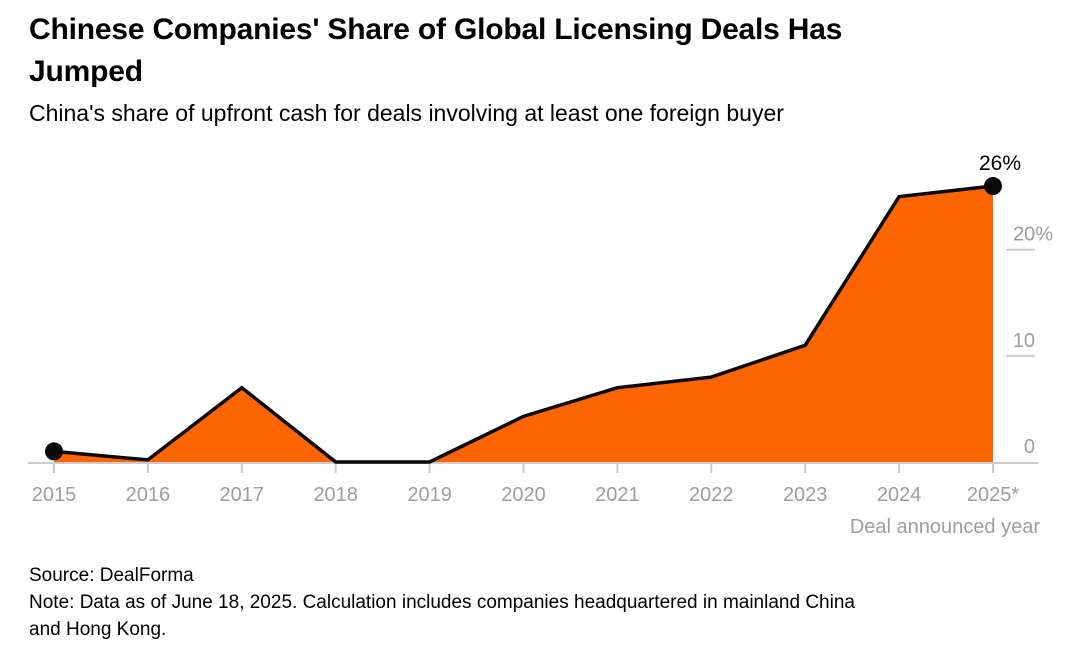 This screenshot has height=658, width=1080. What do you see at coordinates (54, 451) in the screenshot?
I see `start-marker` at bounding box center [54, 451].